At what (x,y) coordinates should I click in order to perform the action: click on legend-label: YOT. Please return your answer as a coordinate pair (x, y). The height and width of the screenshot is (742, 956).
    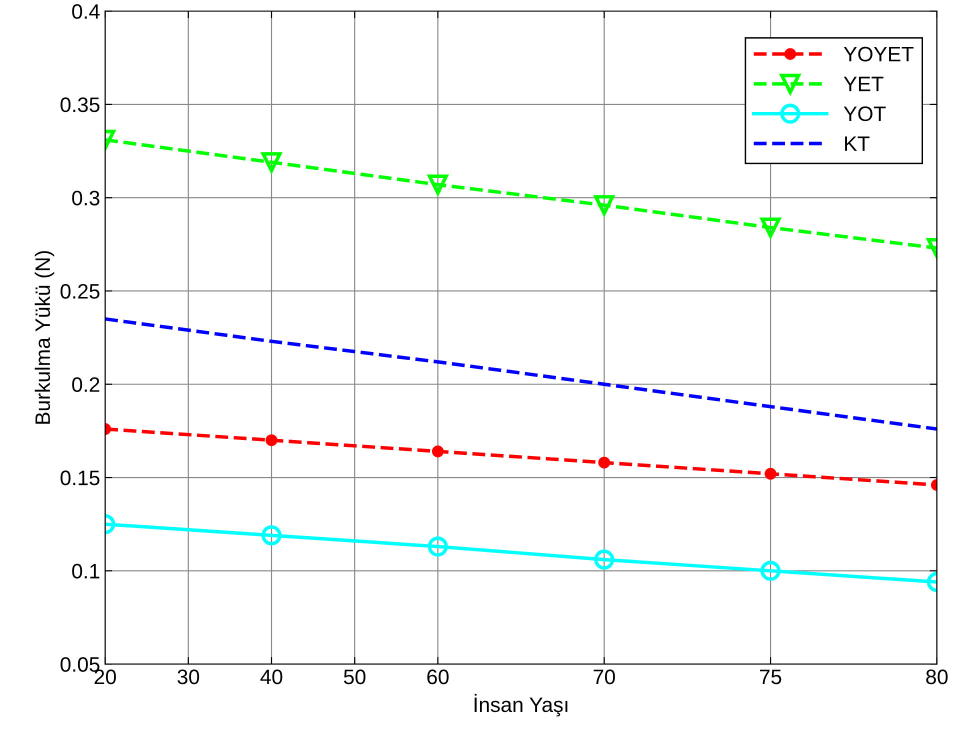
    Looking at the image, I should click on (865, 114).